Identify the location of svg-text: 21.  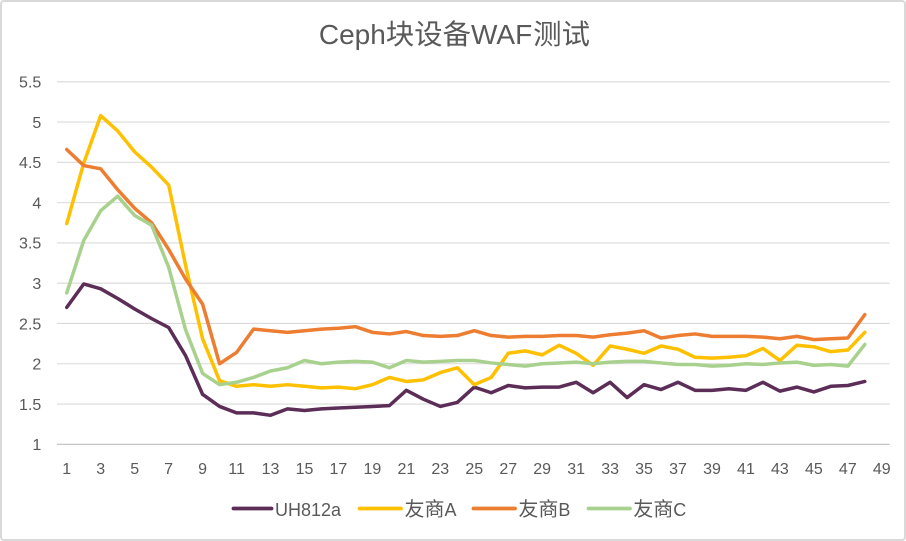
(406, 469).